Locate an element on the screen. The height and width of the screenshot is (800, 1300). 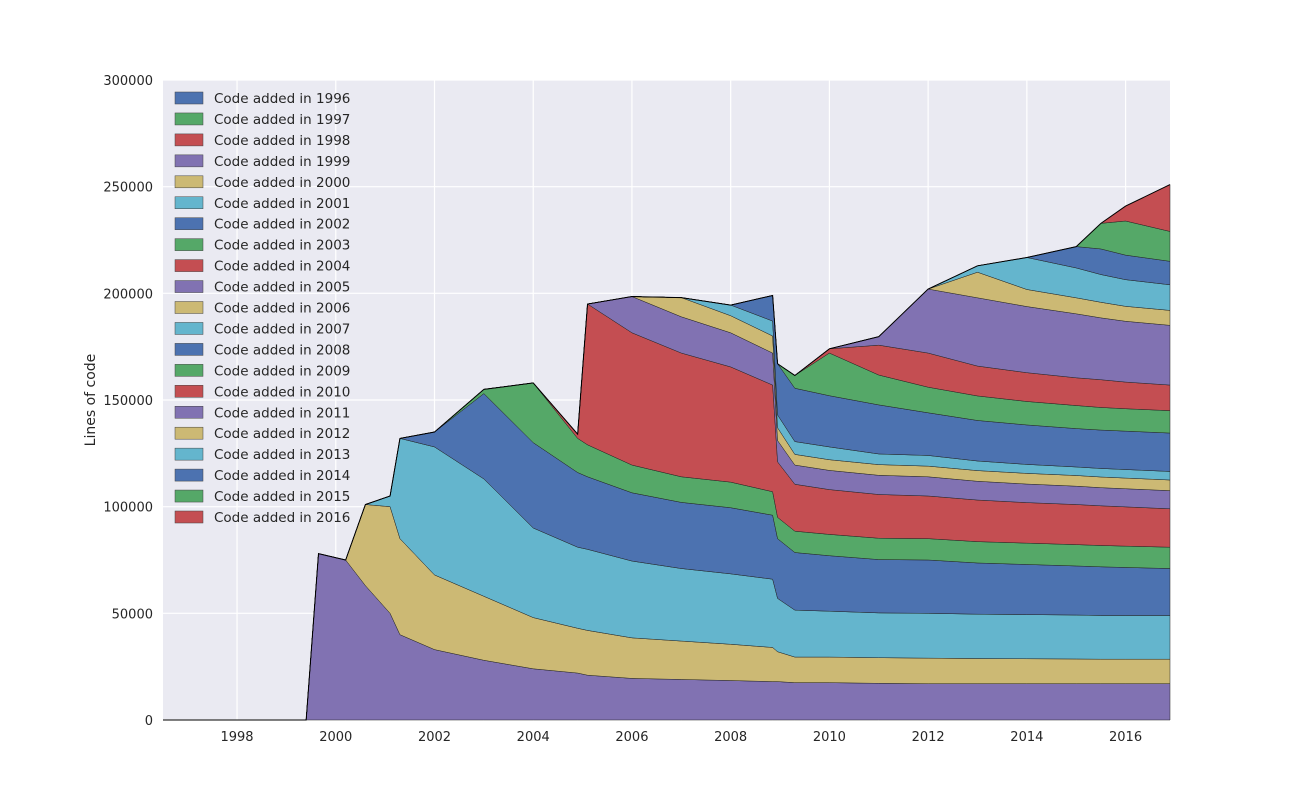
y-axis: 0 50000 100000 150000 200000 250000 300000 is located at coordinates (128, 401).